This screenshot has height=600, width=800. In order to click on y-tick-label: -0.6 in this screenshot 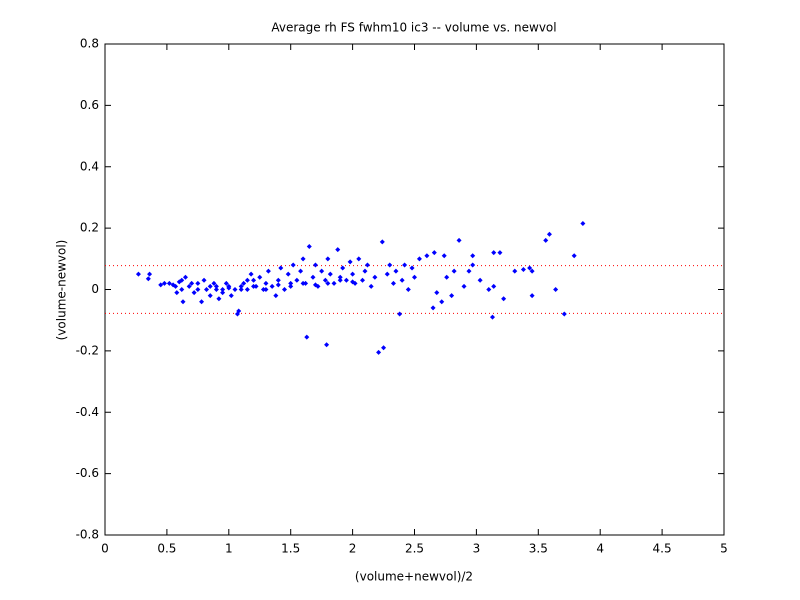, I will do `click(87, 473)`.